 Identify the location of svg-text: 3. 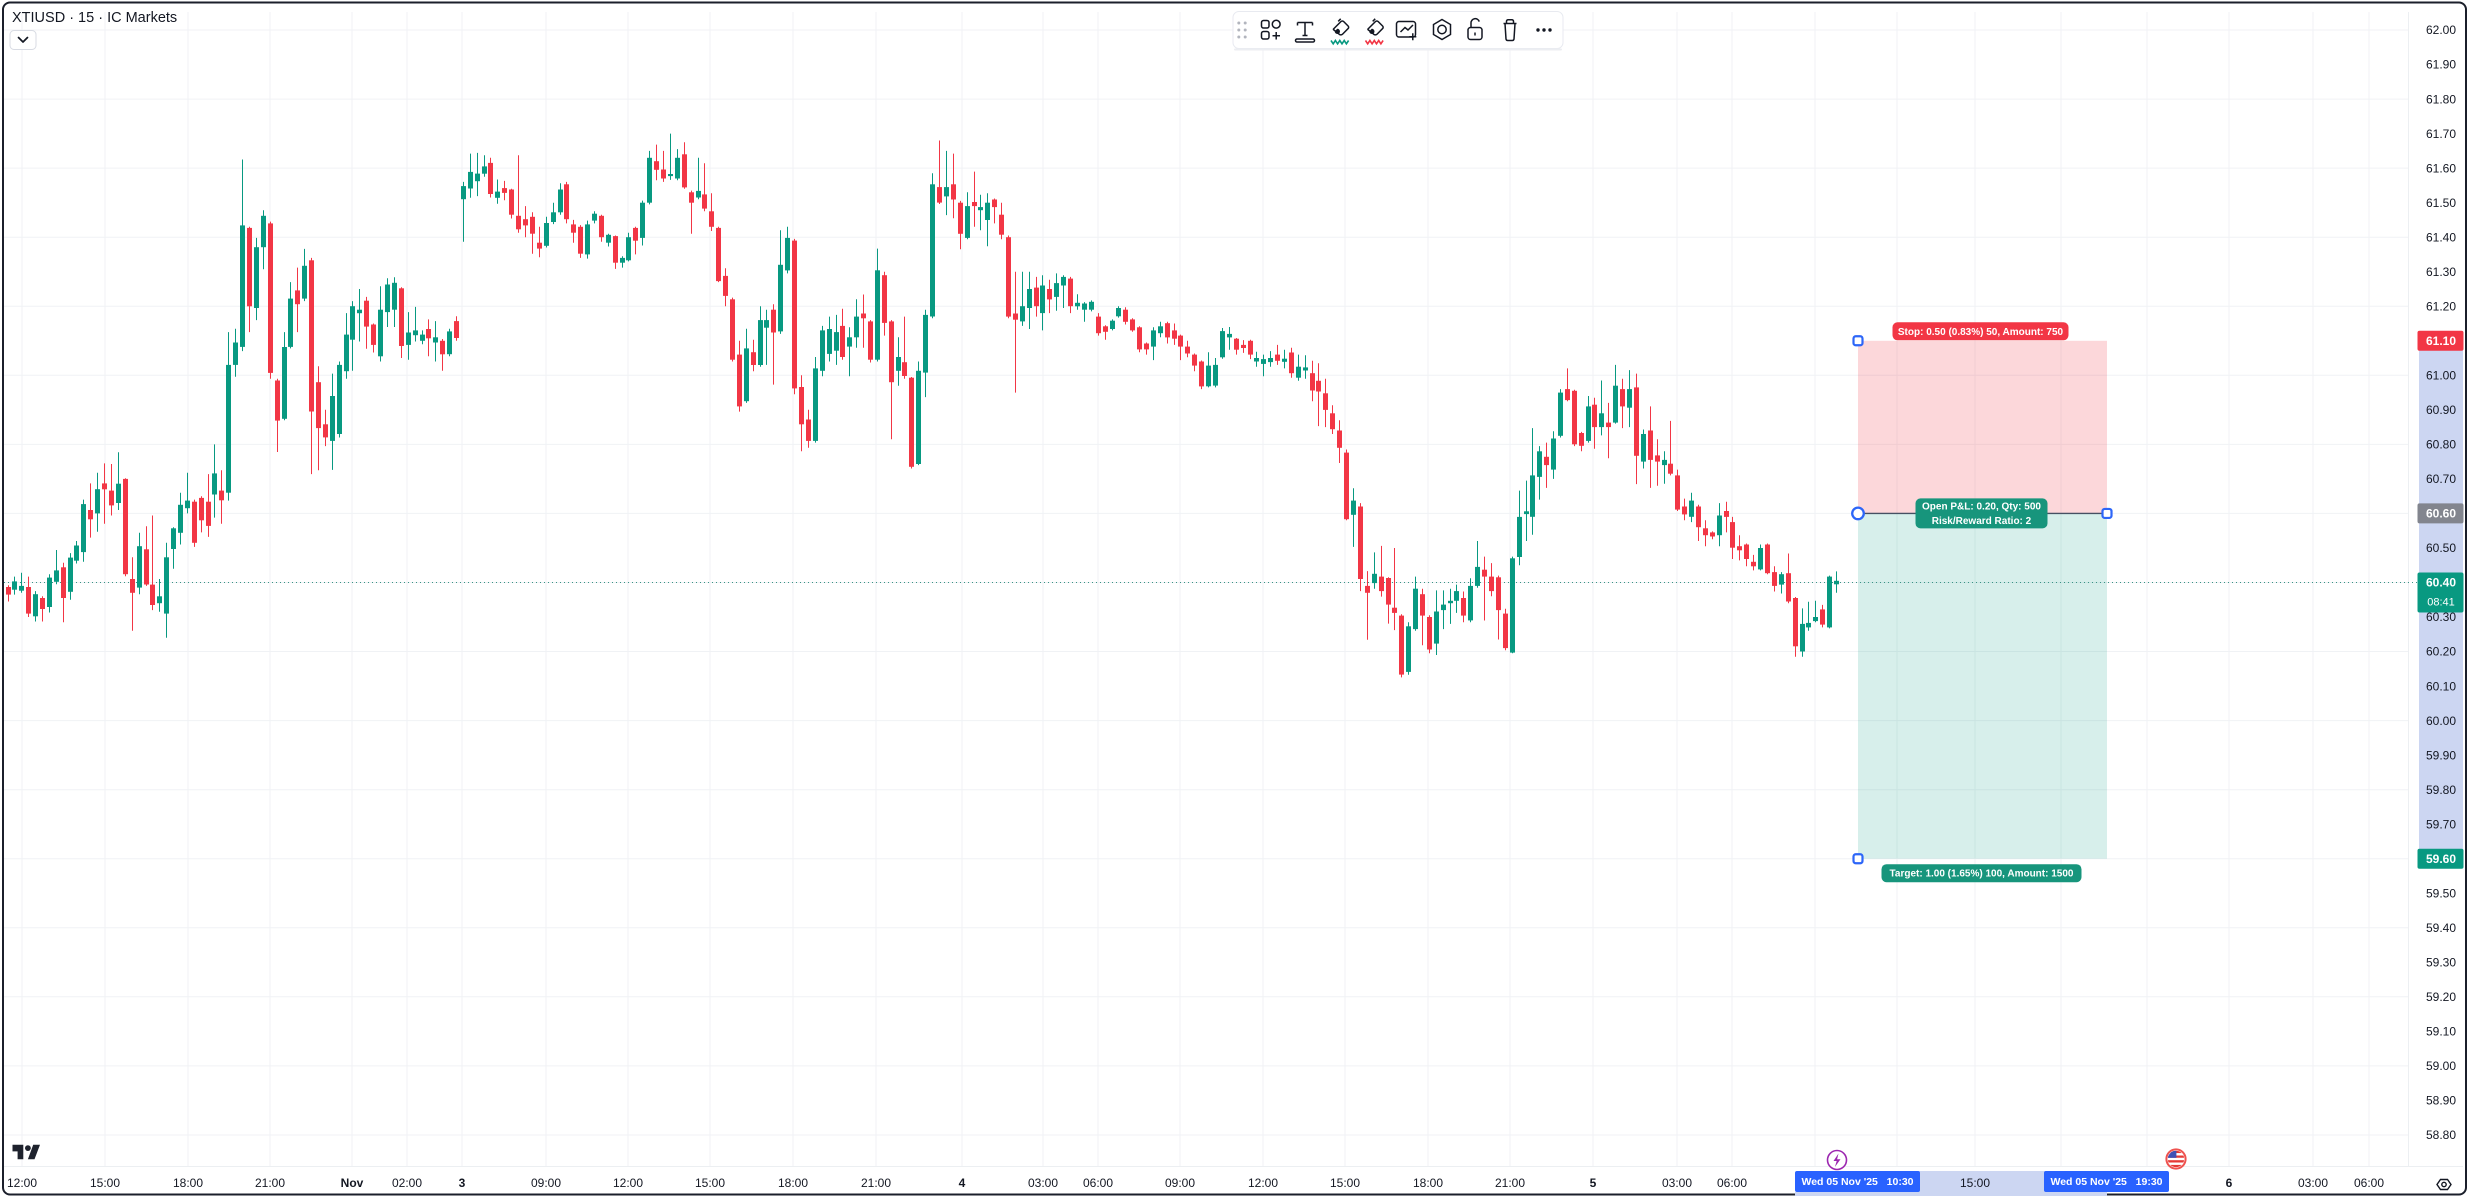
(462, 1183).